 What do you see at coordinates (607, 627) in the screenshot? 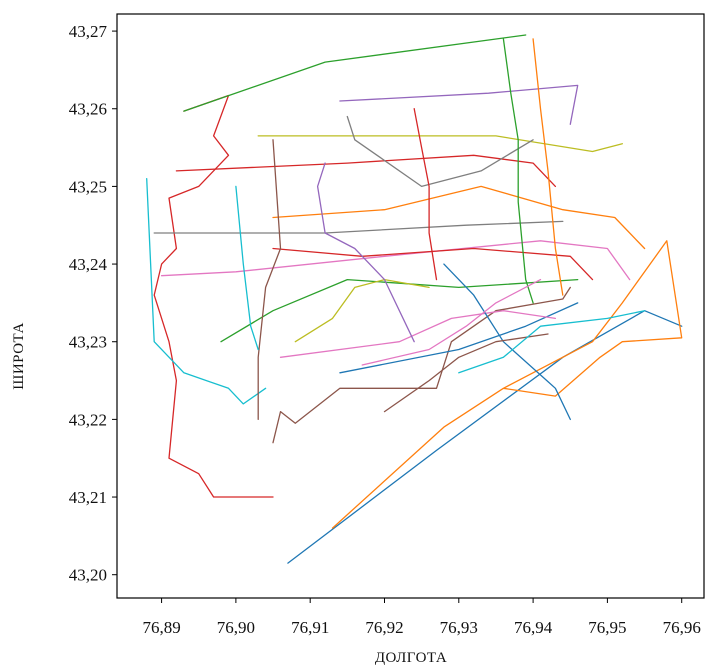
I see `x-tick-label: 76,95` at bounding box center [607, 627].